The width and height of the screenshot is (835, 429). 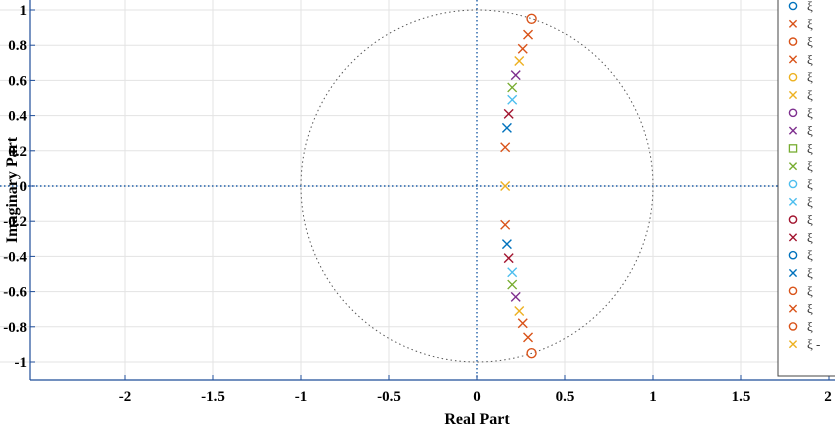 I want to click on y-tick-label: 0.2, so click(x=17, y=152).